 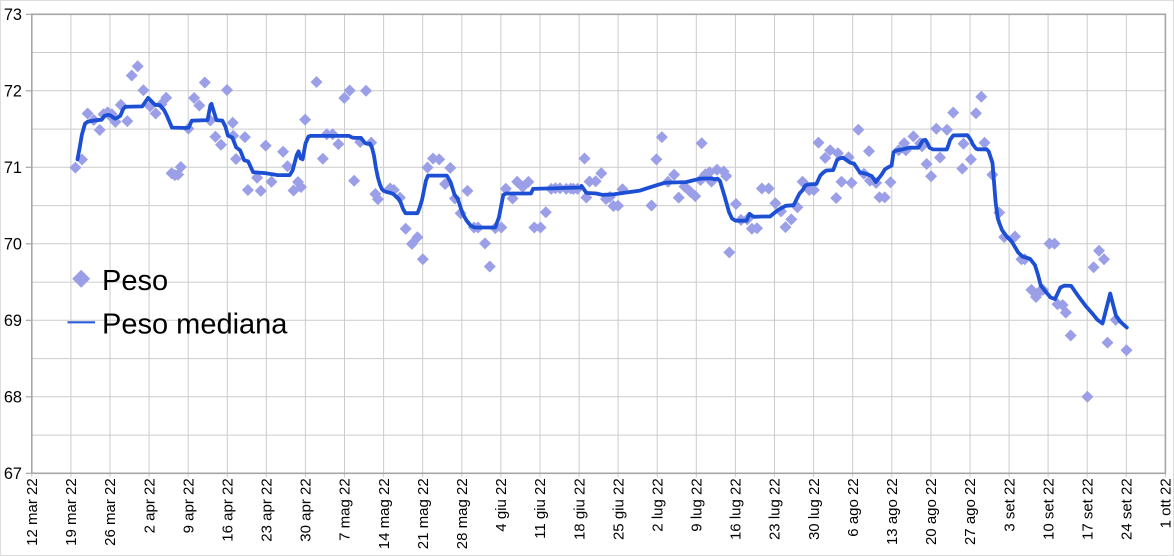 I want to click on svg-text: 23 lug 22, so click(x=775, y=509).